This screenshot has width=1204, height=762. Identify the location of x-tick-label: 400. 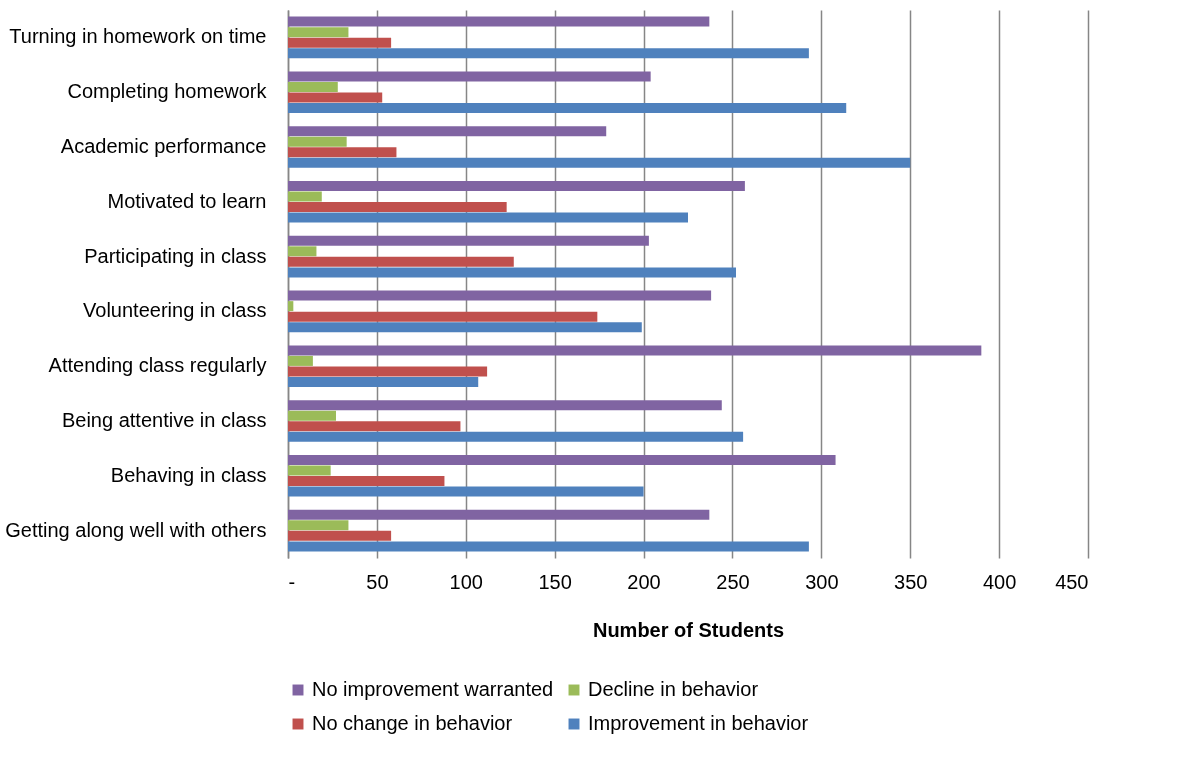
(999, 581).